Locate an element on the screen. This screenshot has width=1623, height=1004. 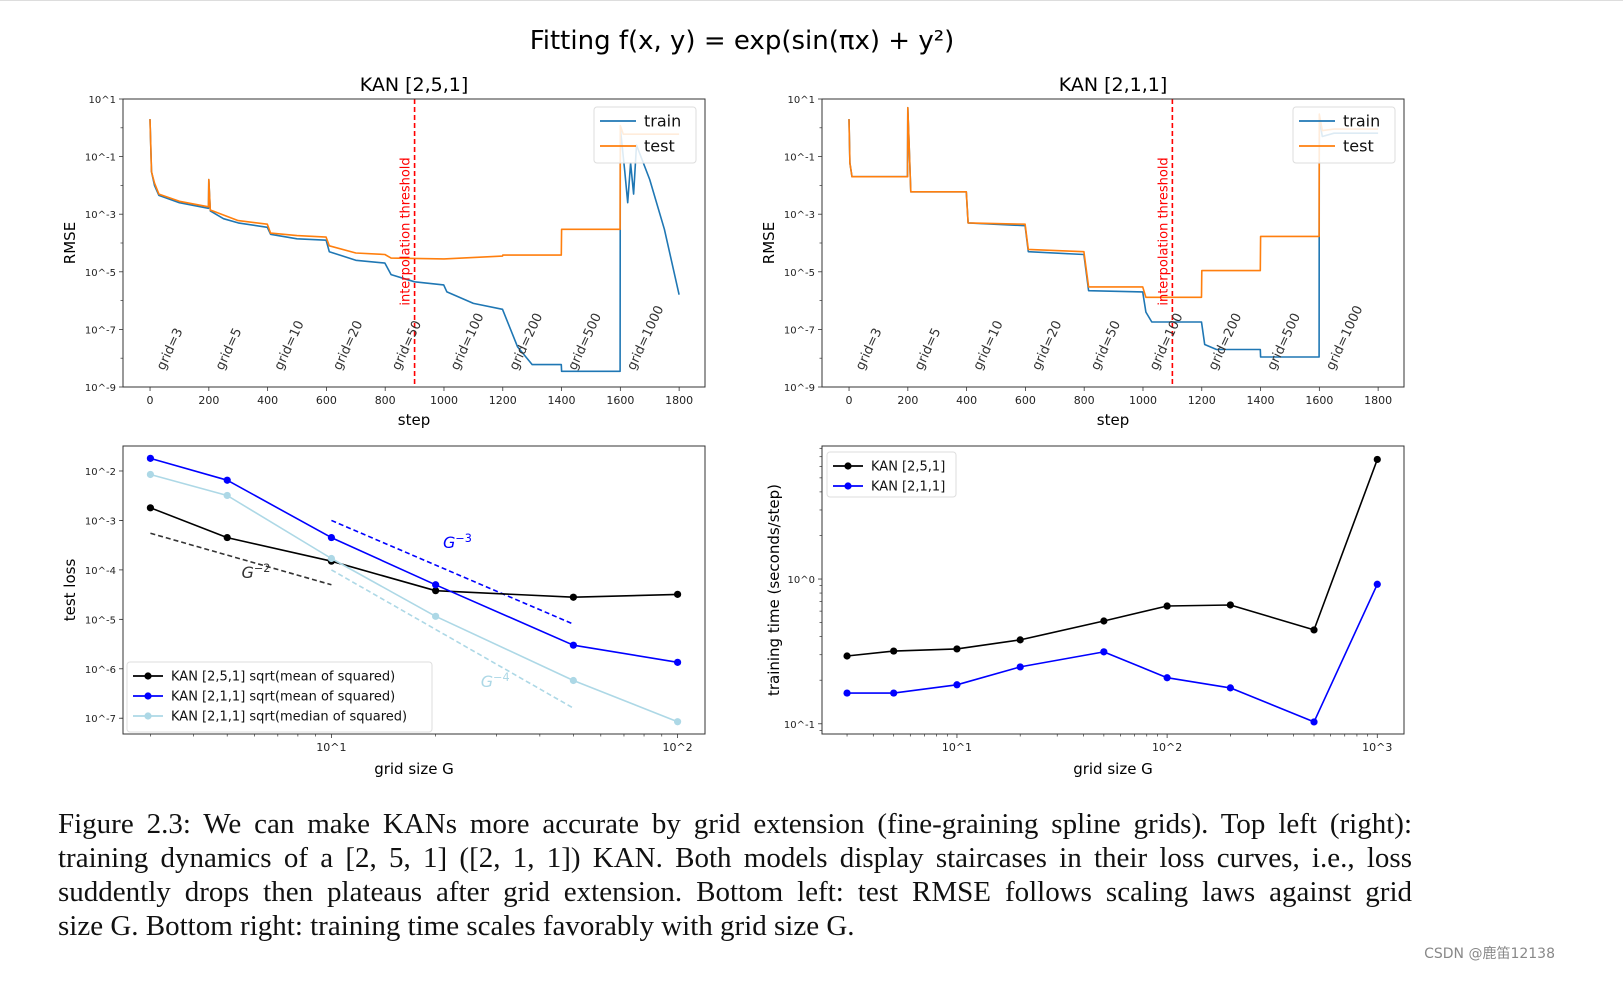
x-tick-label: 10^2 is located at coordinates (677, 747).